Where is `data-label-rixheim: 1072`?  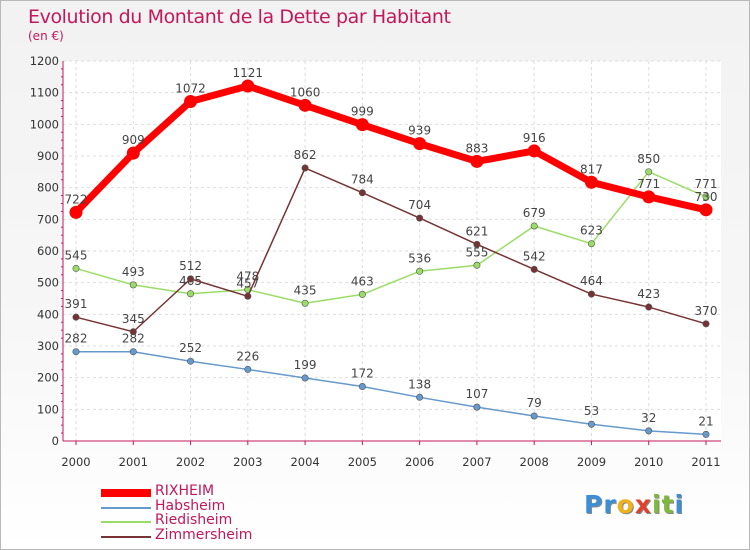
data-label-rixheim: 1072 is located at coordinates (190, 89).